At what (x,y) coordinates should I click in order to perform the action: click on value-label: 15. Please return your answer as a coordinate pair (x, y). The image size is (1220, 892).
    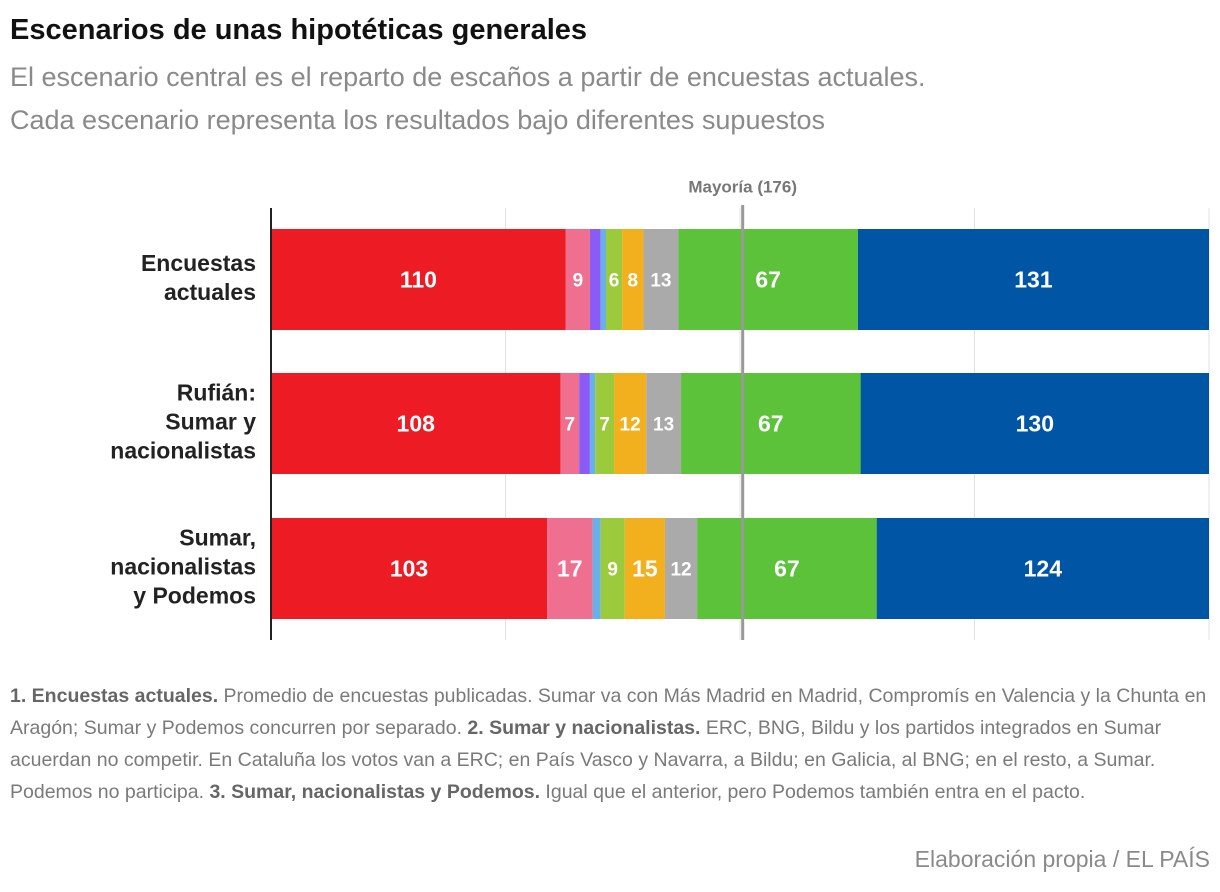
    Looking at the image, I should click on (645, 569).